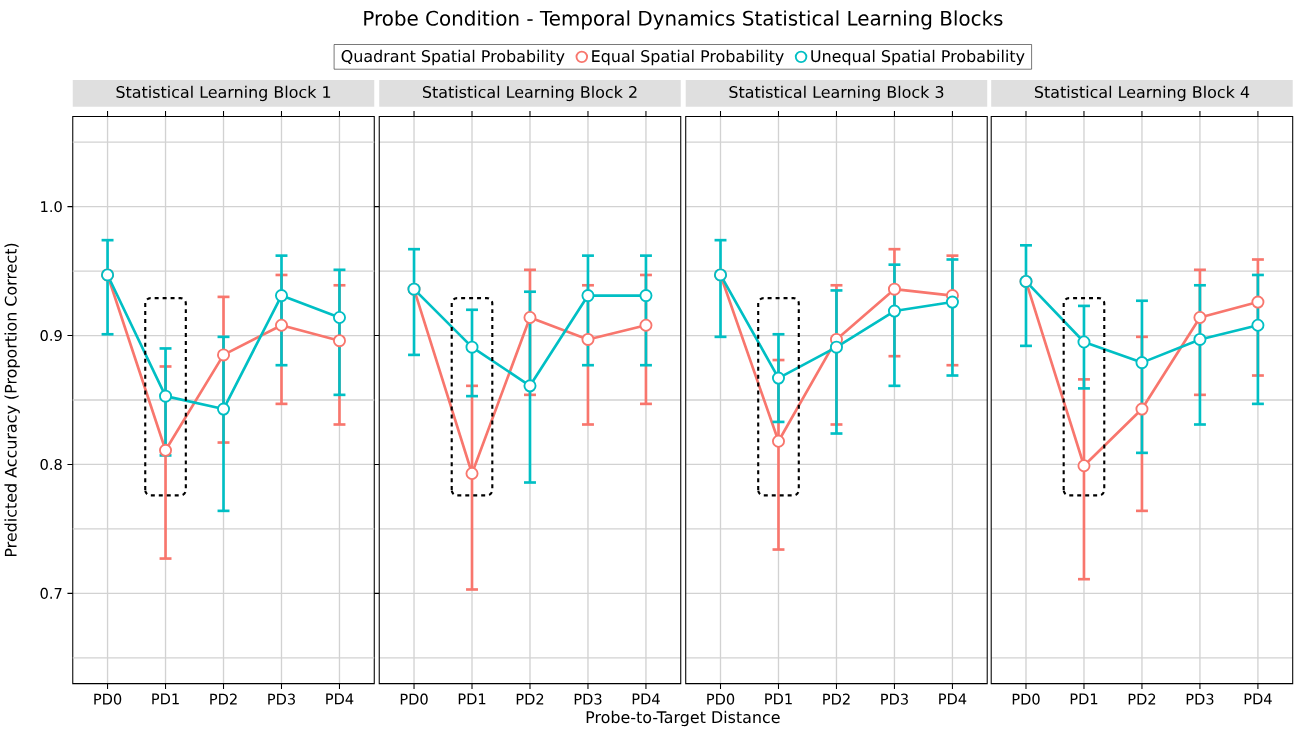 This screenshot has width=1298, height=731. What do you see at coordinates (683, 20) in the screenshot?
I see `text: Probe Condition - Temporal Dynamics Statistical Learning Blocks` at bounding box center [683, 20].